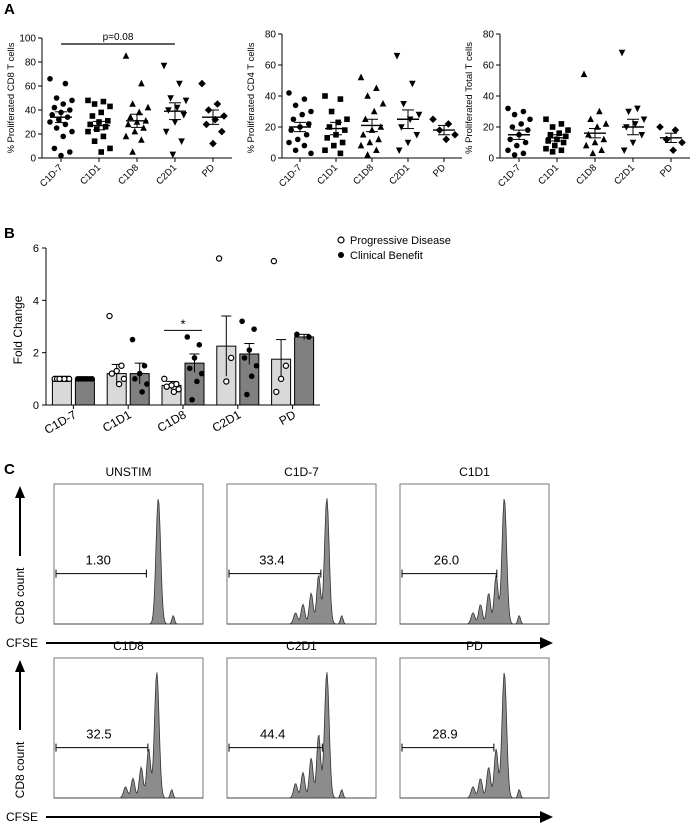 The image size is (700, 835). Describe the element at coordinates (9, 469) in the screenshot. I see `panel-label-c: C` at that location.